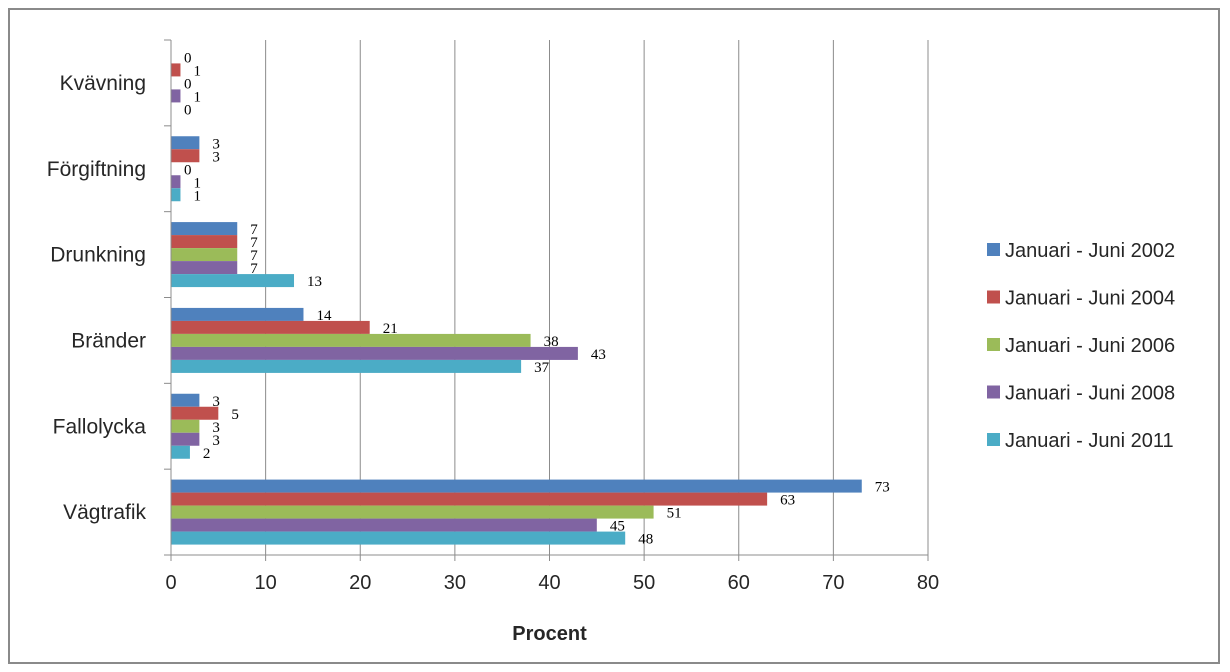 The image size is (1230, 672). What do you see at coordinates (787, 501) in the screenshot?
I see `data-label: 63` at bounding box center [787, 501].